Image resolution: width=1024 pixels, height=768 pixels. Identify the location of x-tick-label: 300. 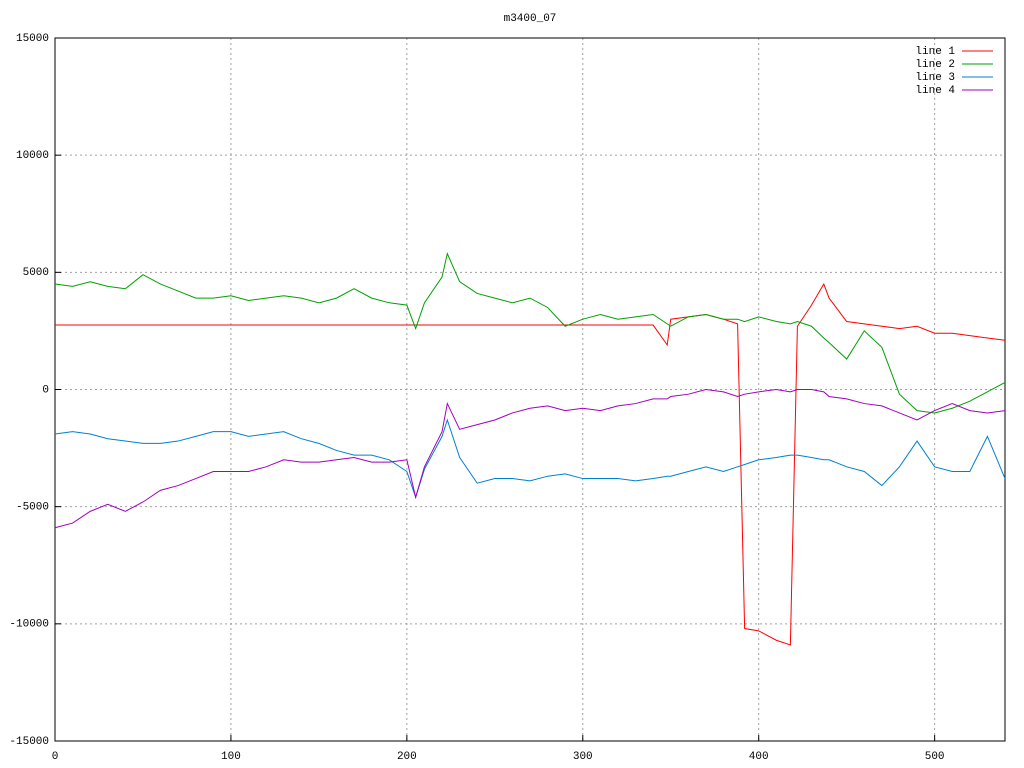
(583, 757).